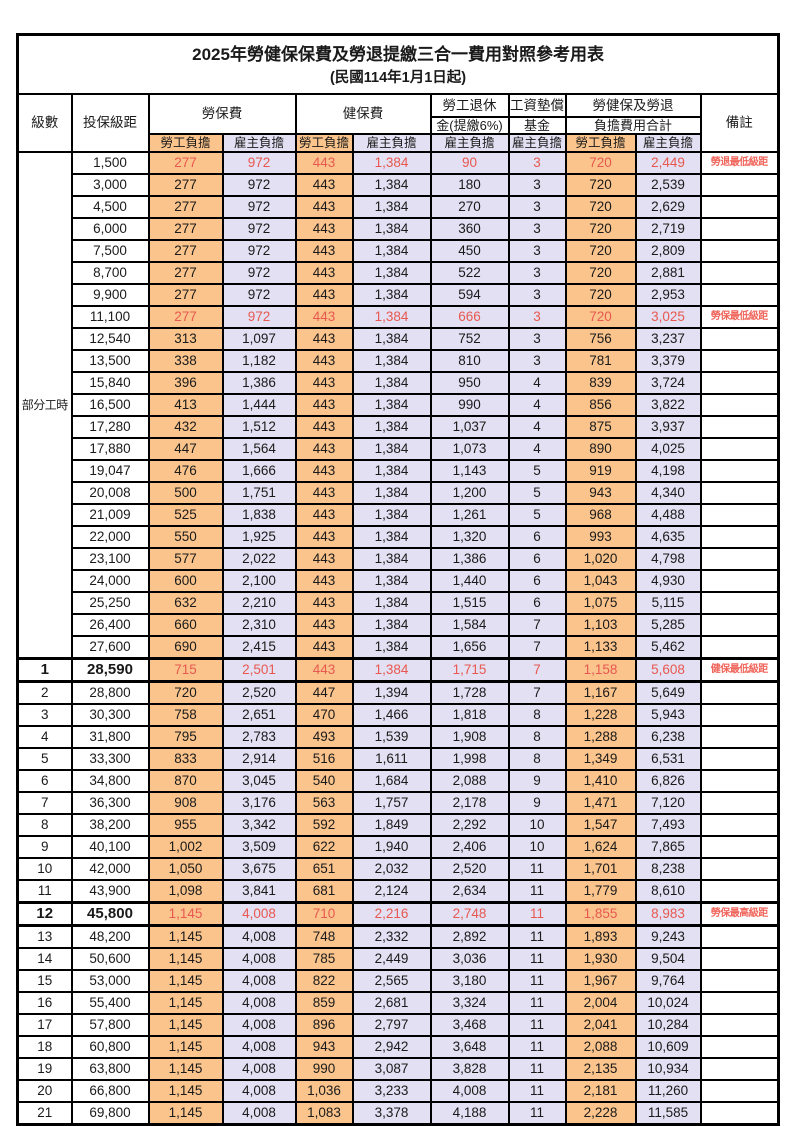  What do you see at coordinates (259, 383) in the screenshot?
I see `labor-employer-cell: 1,386` at bounding box center [259, 383].